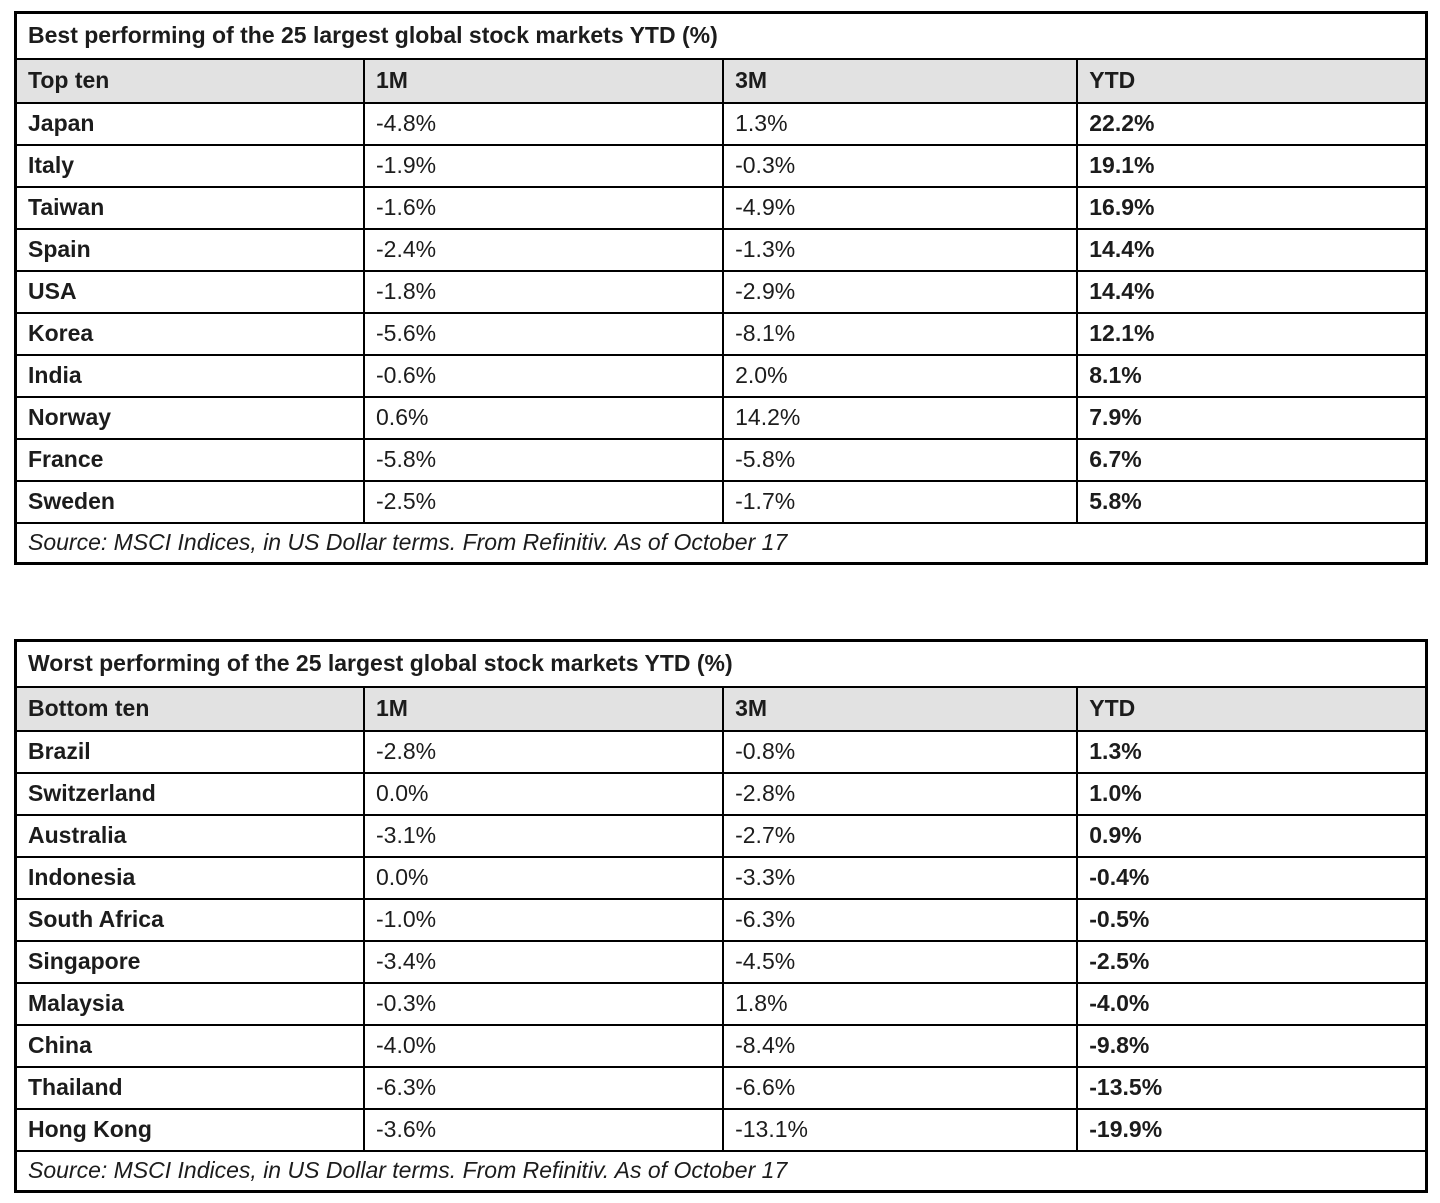 This screenshot has height=1203, width=1440. What do you see at coordinates (900, 962) in the screenshot?
I see `value-cell: -4.5%` at bounding box center [900, 962].